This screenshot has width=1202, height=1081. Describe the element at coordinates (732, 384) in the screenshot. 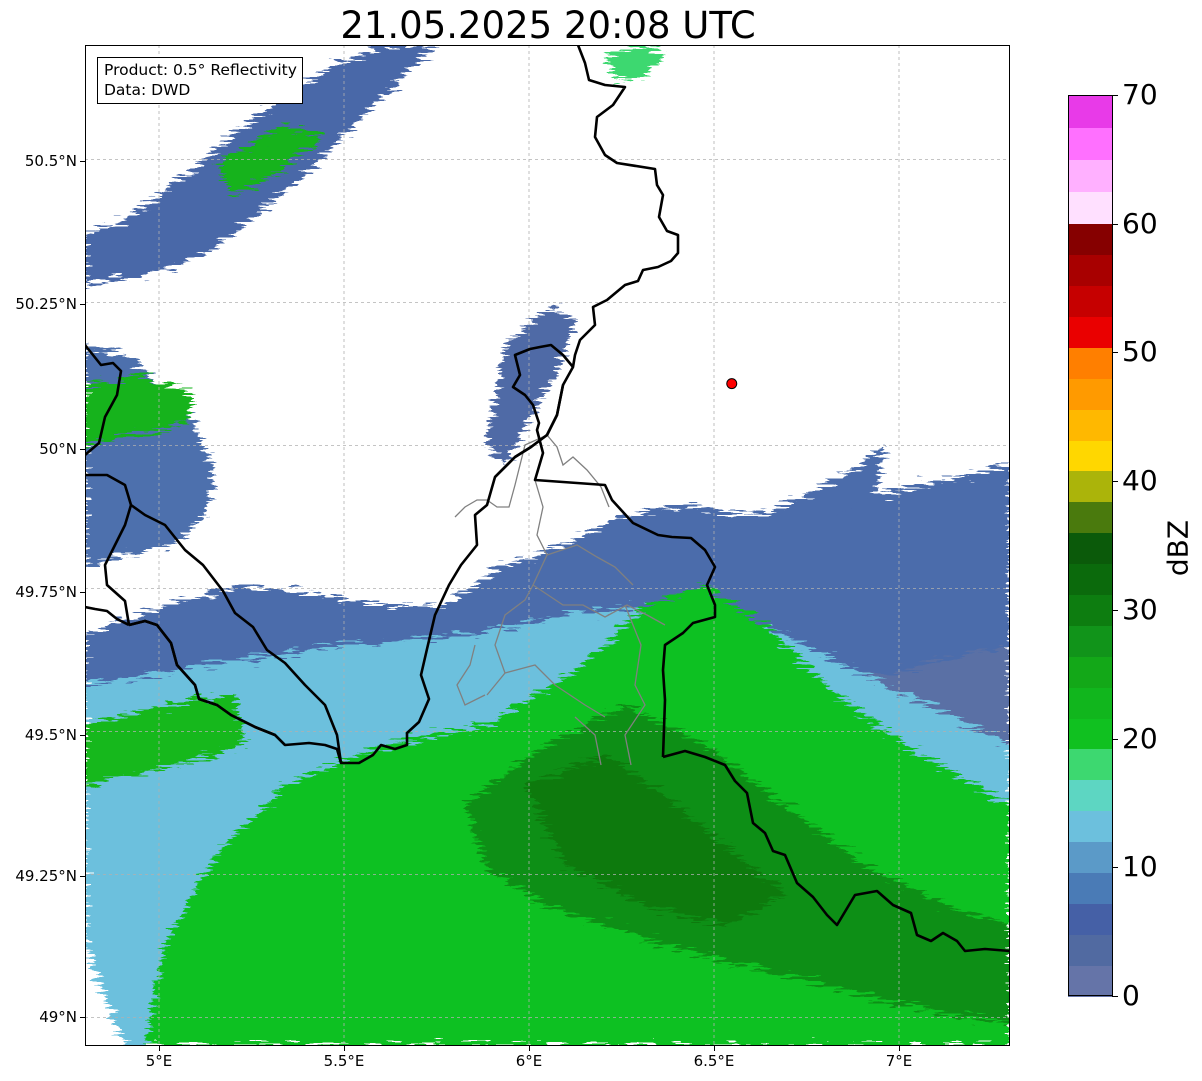

I see `radar-station-marker` at that location.